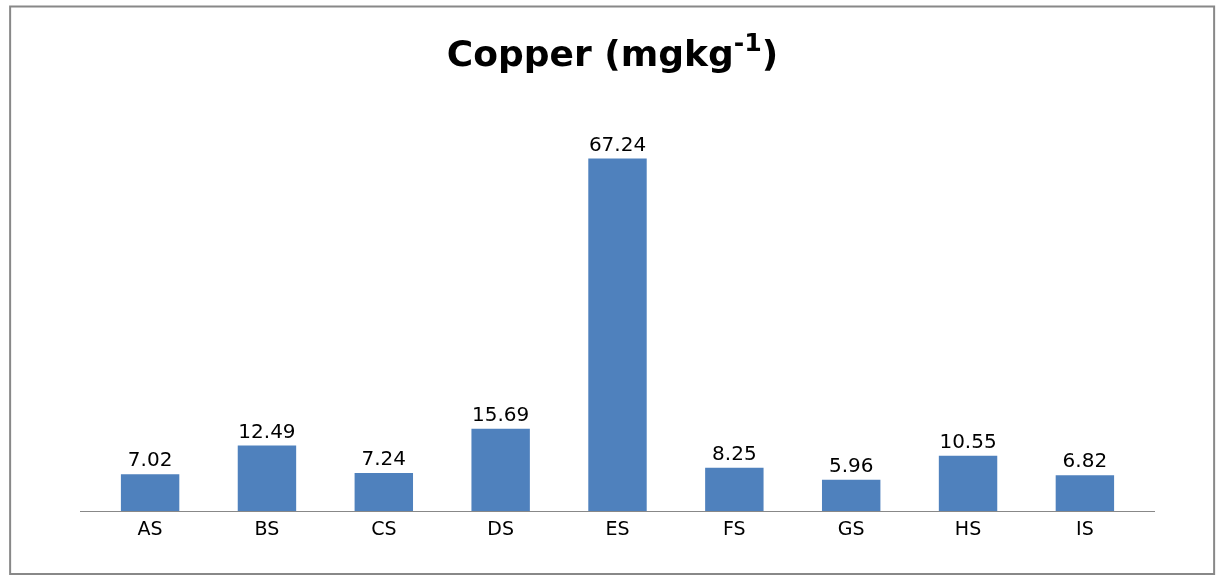 The height and width of the screenshot is (581, 1225). I want to click on data-label: 8.25, so click(734, 452).